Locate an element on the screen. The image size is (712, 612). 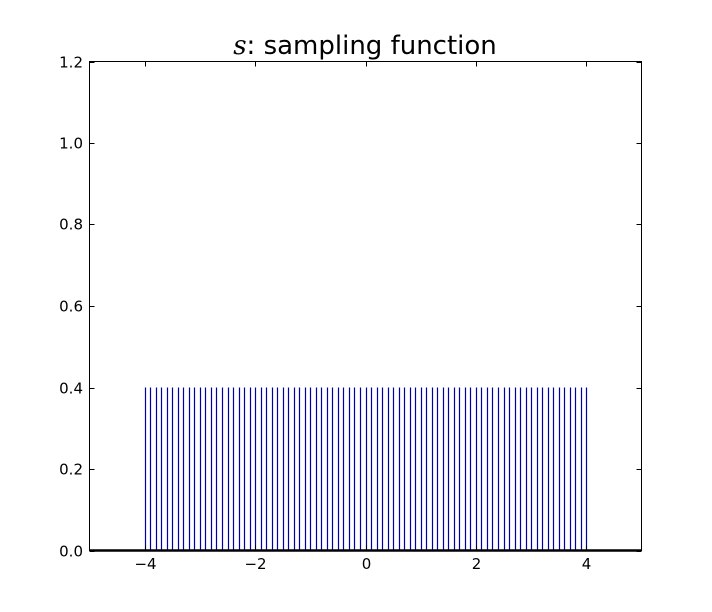
y-tick-label: 0.4 is located at coordinates (71, 389).